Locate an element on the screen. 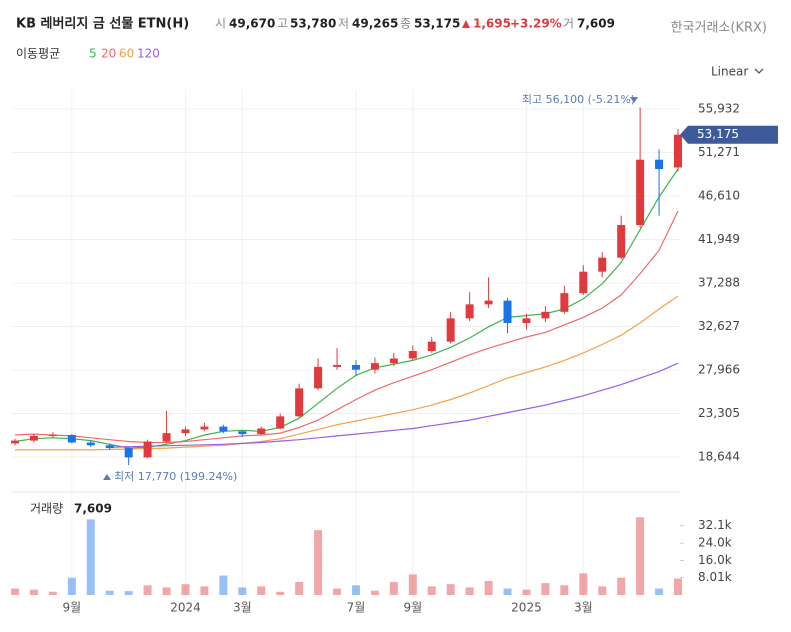  ma-legend: 5 is located at coordinates (93, 54).